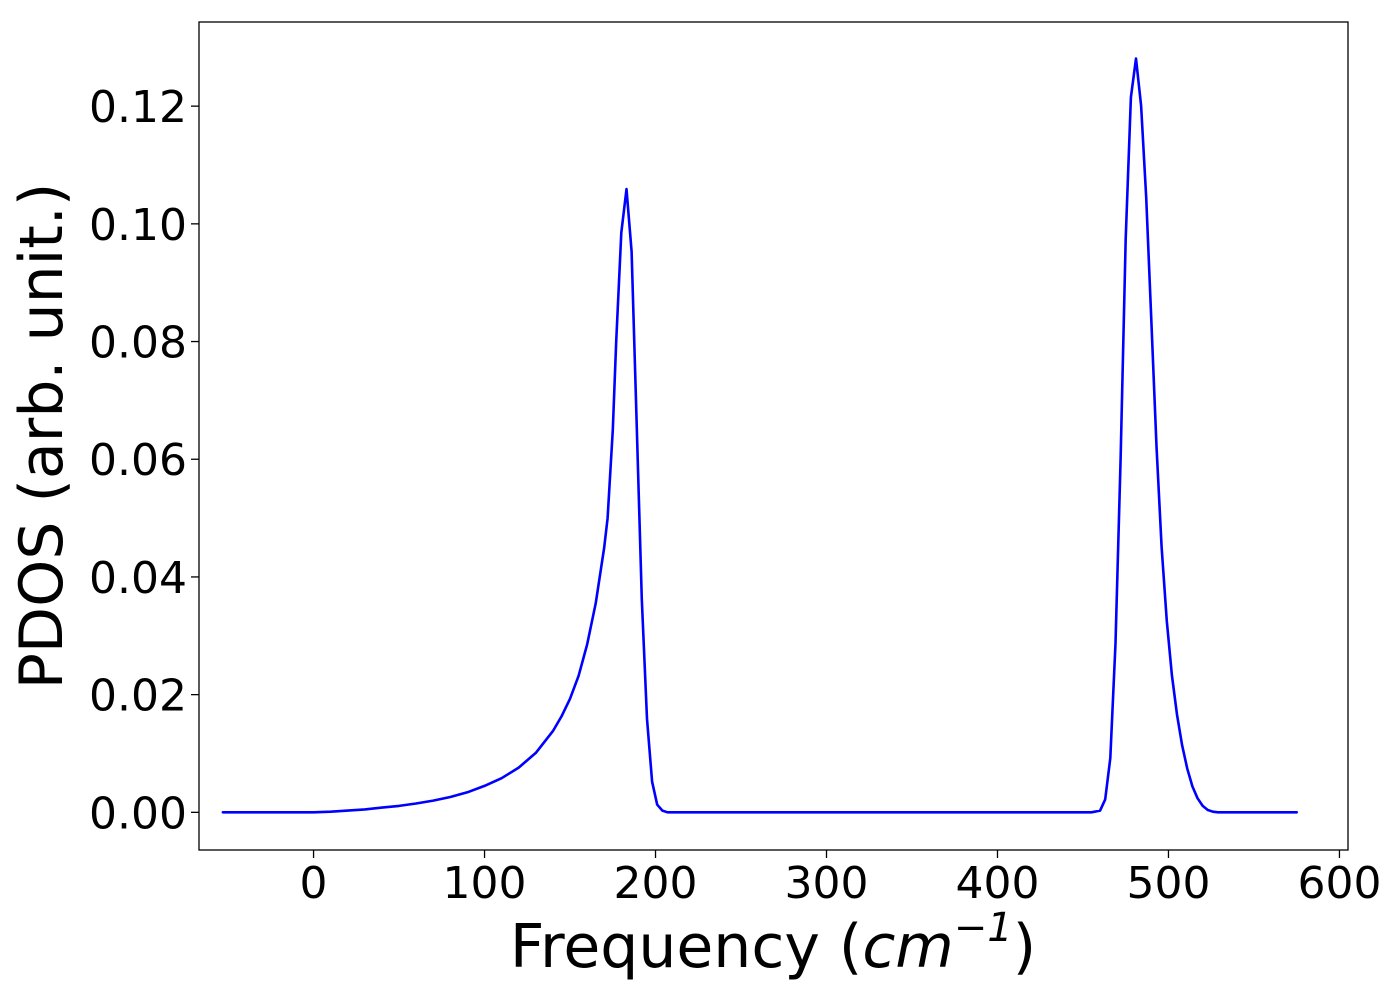 This screenshot has width=1400, height=1000. I want to click on x-tick-label: 300, so click(827, 883).